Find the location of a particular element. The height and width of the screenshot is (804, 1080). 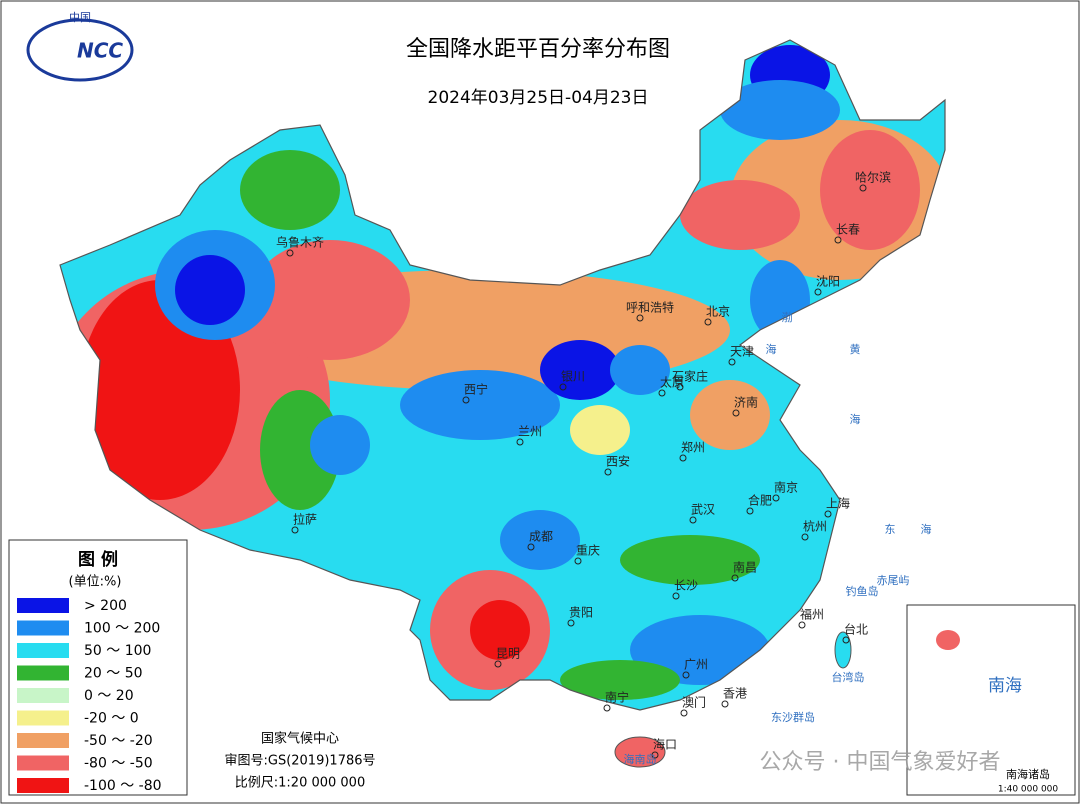

city-label: 拉萨 is located at coordinates (305, 519).